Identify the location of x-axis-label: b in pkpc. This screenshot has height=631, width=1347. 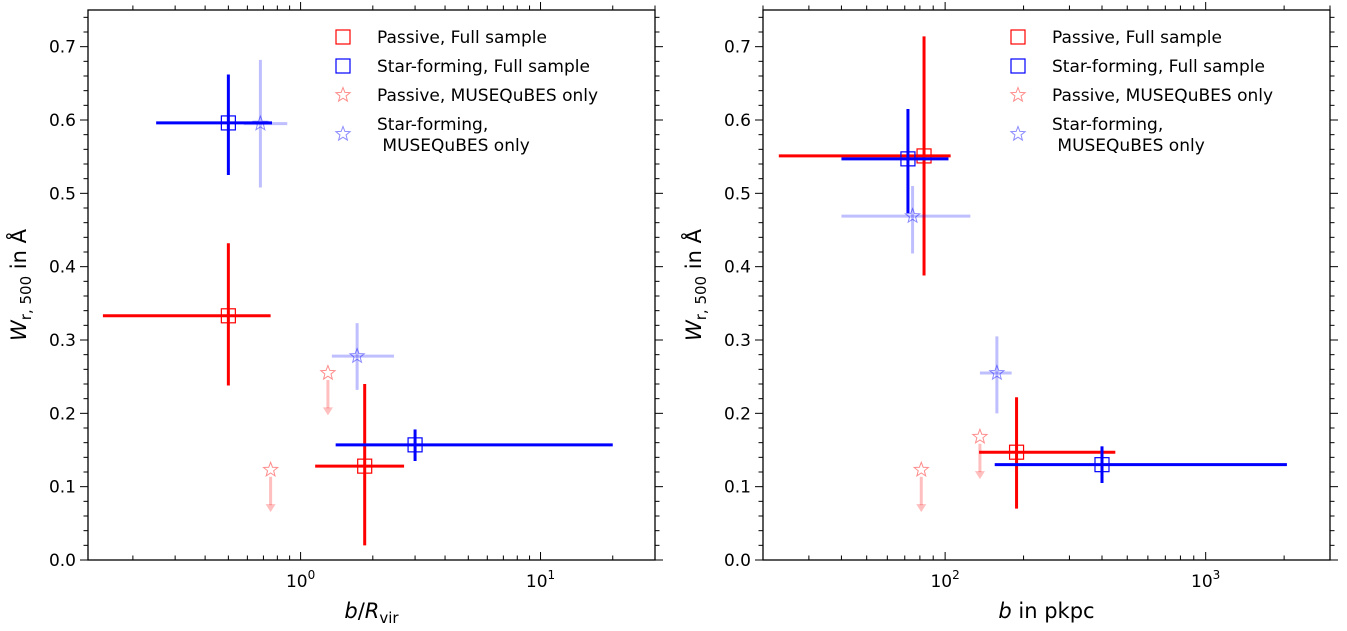
(1046, 611).